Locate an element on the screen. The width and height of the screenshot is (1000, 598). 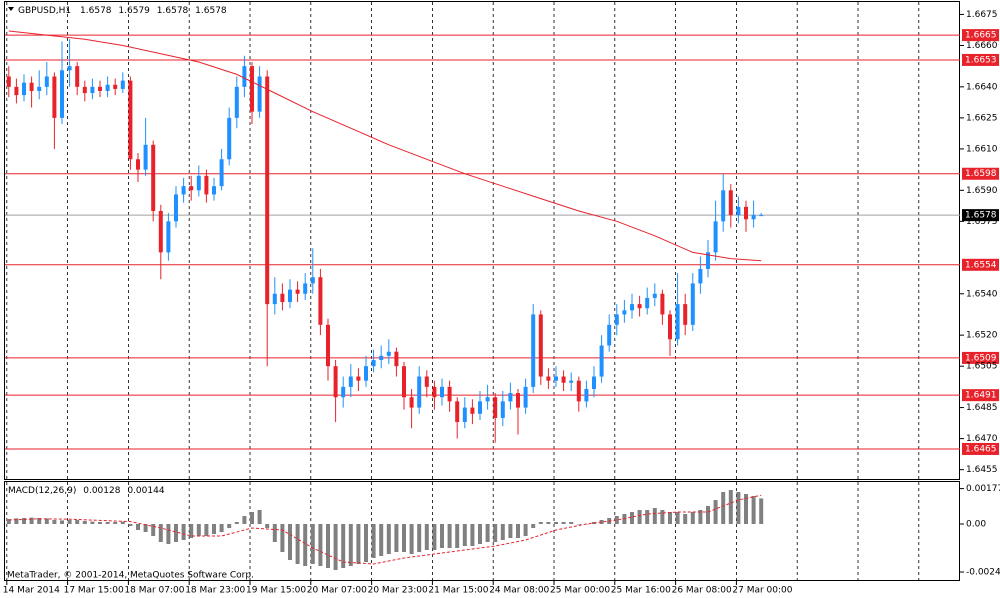
y-tick-label: 1.6675 is located at coordinates (982, 15).